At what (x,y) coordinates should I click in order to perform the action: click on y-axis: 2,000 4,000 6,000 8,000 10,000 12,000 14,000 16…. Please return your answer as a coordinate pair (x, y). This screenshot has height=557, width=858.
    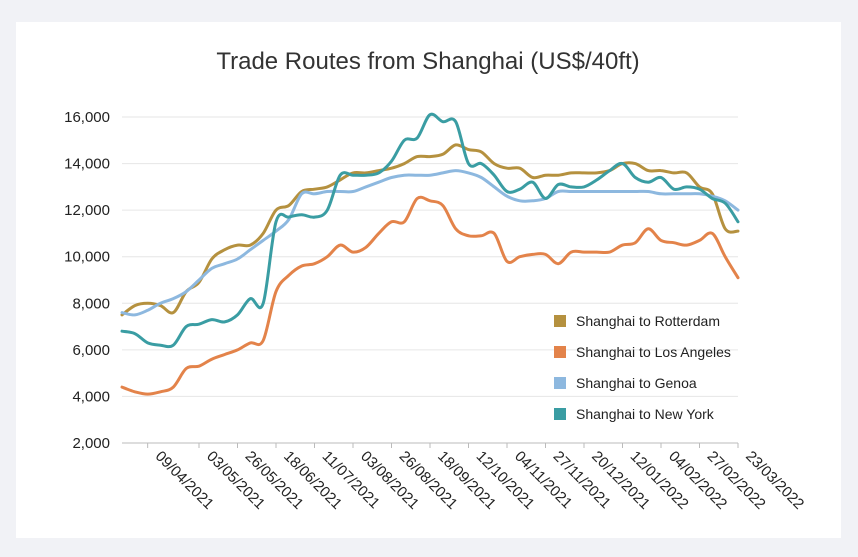
    Looking at the image, I should click on (87, 280).